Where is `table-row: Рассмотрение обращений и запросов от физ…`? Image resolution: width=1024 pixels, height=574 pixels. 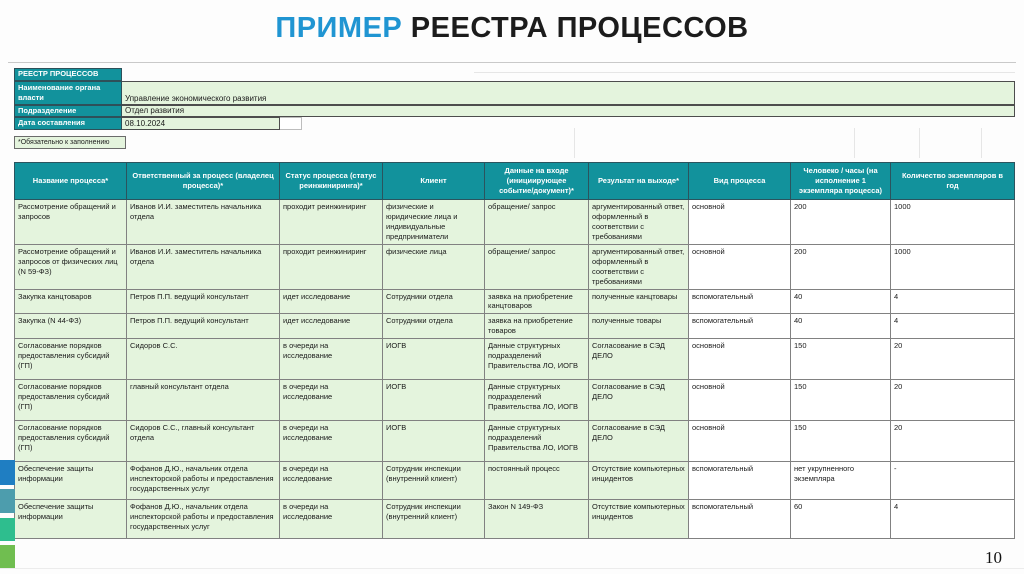 table-row: Рассмотрение обращений и запросов от физ… is located at coordinates (514, 266).